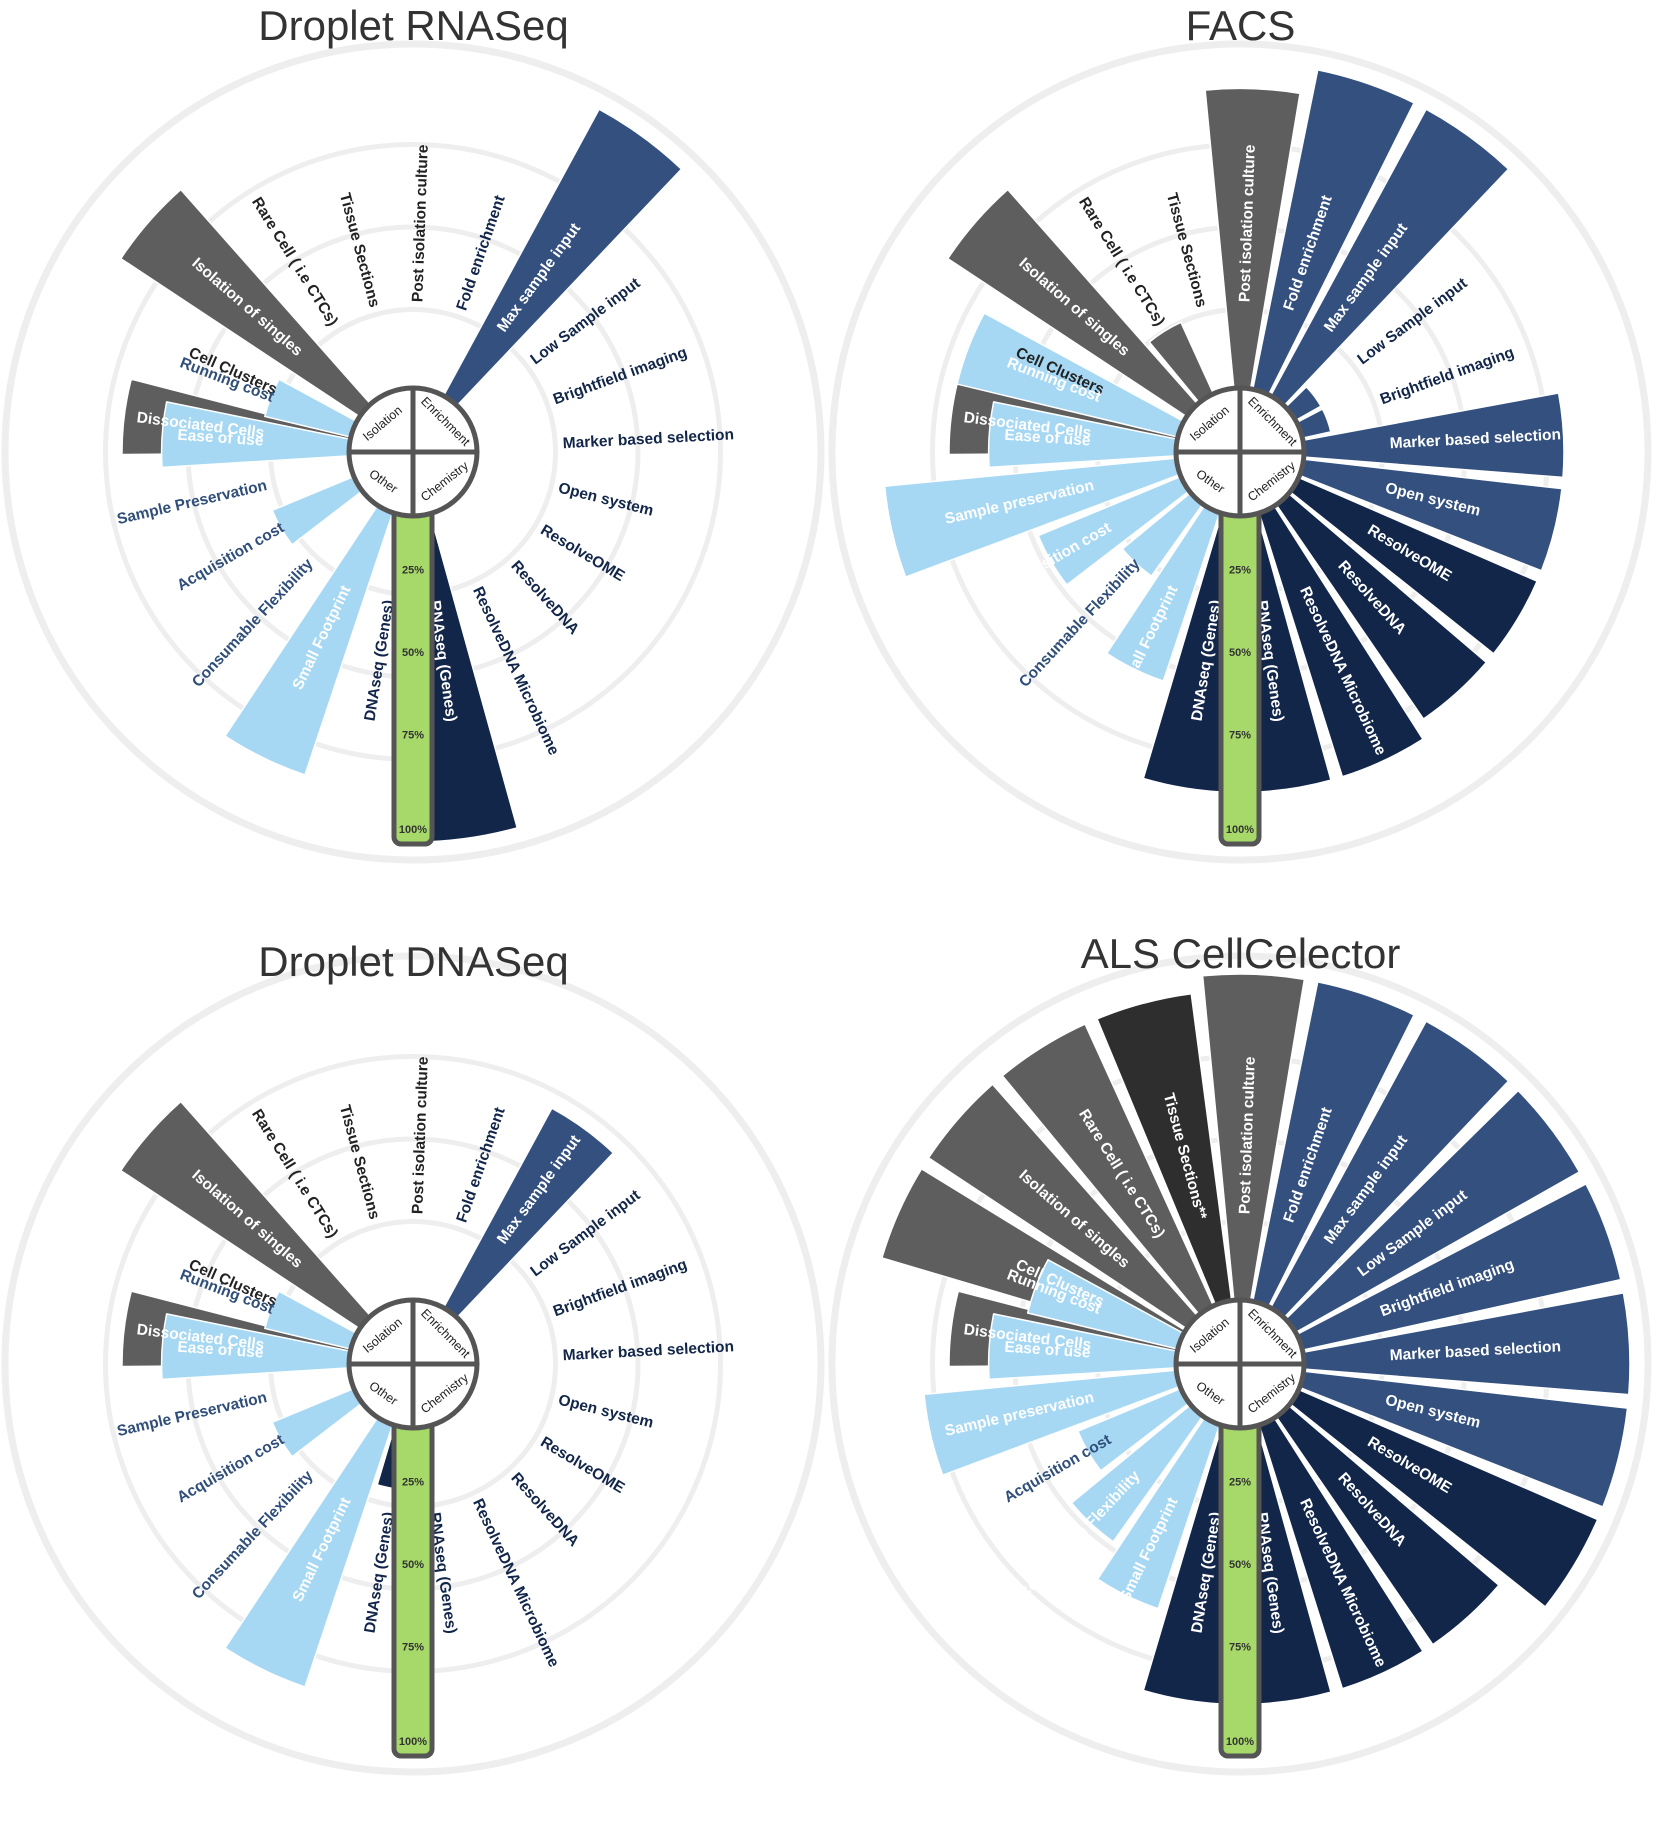 The image size is (1654, 1825). What do you see at coordinates (413, 961) in the screenshot?
I see `chart-title: Droplet DNASeq` at bounding box center [413, 961].